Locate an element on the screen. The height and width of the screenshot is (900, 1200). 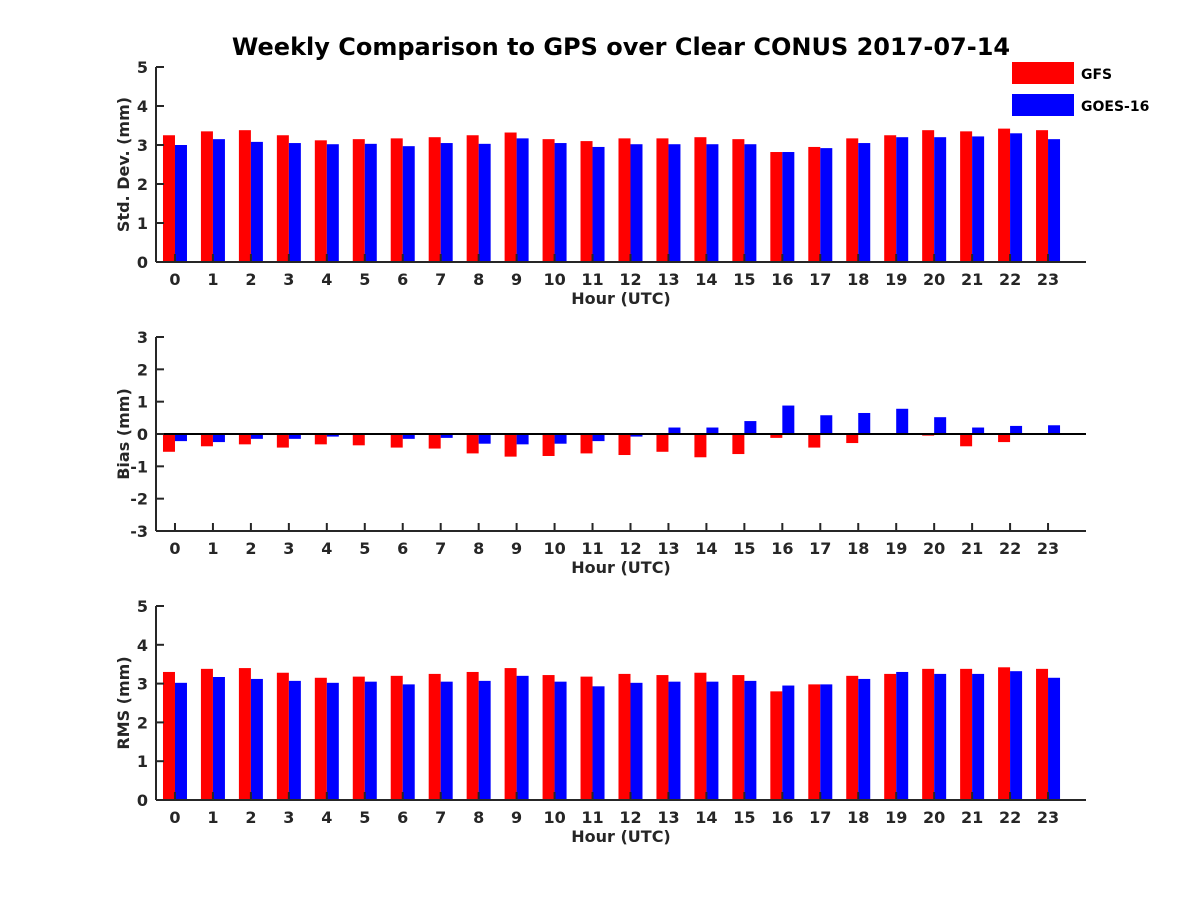
y-tick-label-rms: 4 is located at coordinates (142, 645).